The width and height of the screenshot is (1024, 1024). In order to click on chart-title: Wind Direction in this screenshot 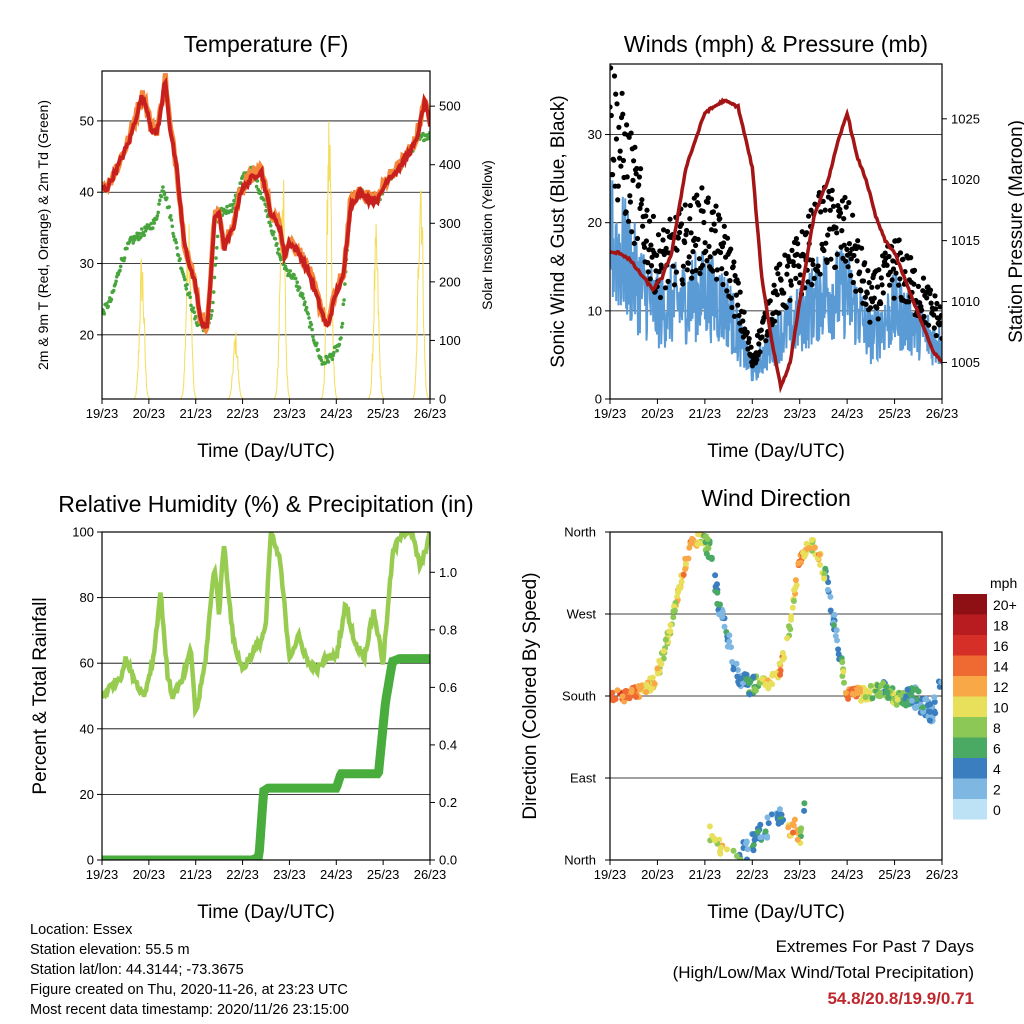, I will do `click(776, 498)`.